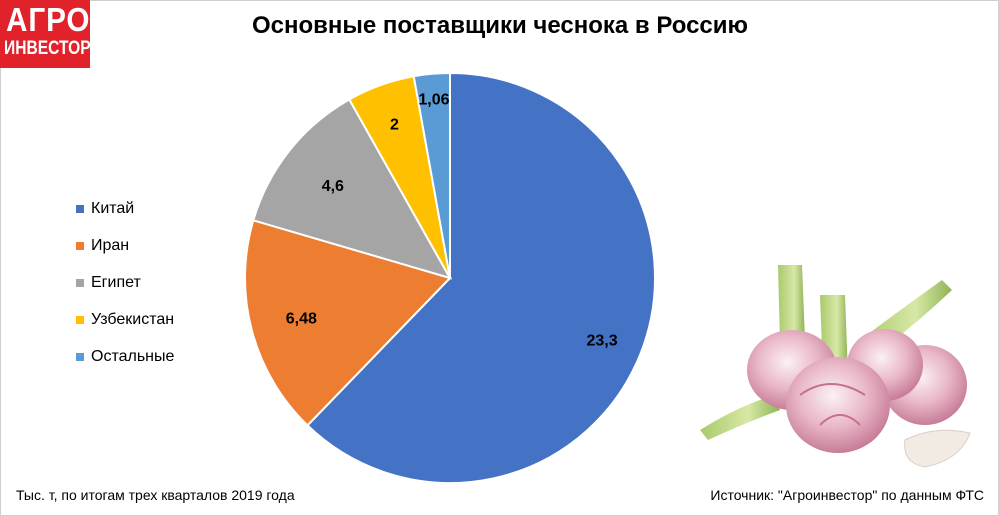 This screenshot has height=516, width=999. Describe the element at coordinates (847, 495) in the screenshot. I see `source-note: Источник: "Агроинвестор" по данным ФТС` at that location.